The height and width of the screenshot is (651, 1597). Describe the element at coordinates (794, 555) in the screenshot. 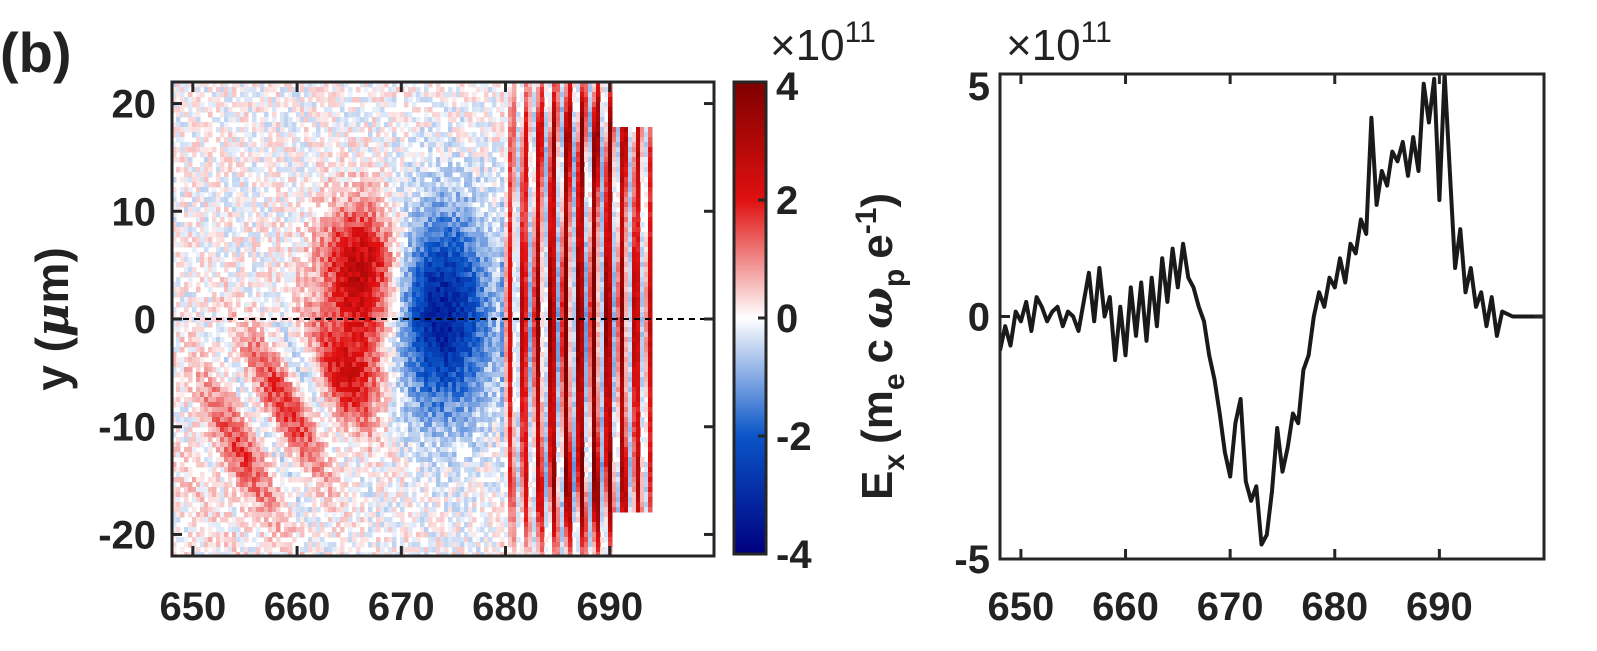

I see `colorbar-tick-label: -4` at that location.